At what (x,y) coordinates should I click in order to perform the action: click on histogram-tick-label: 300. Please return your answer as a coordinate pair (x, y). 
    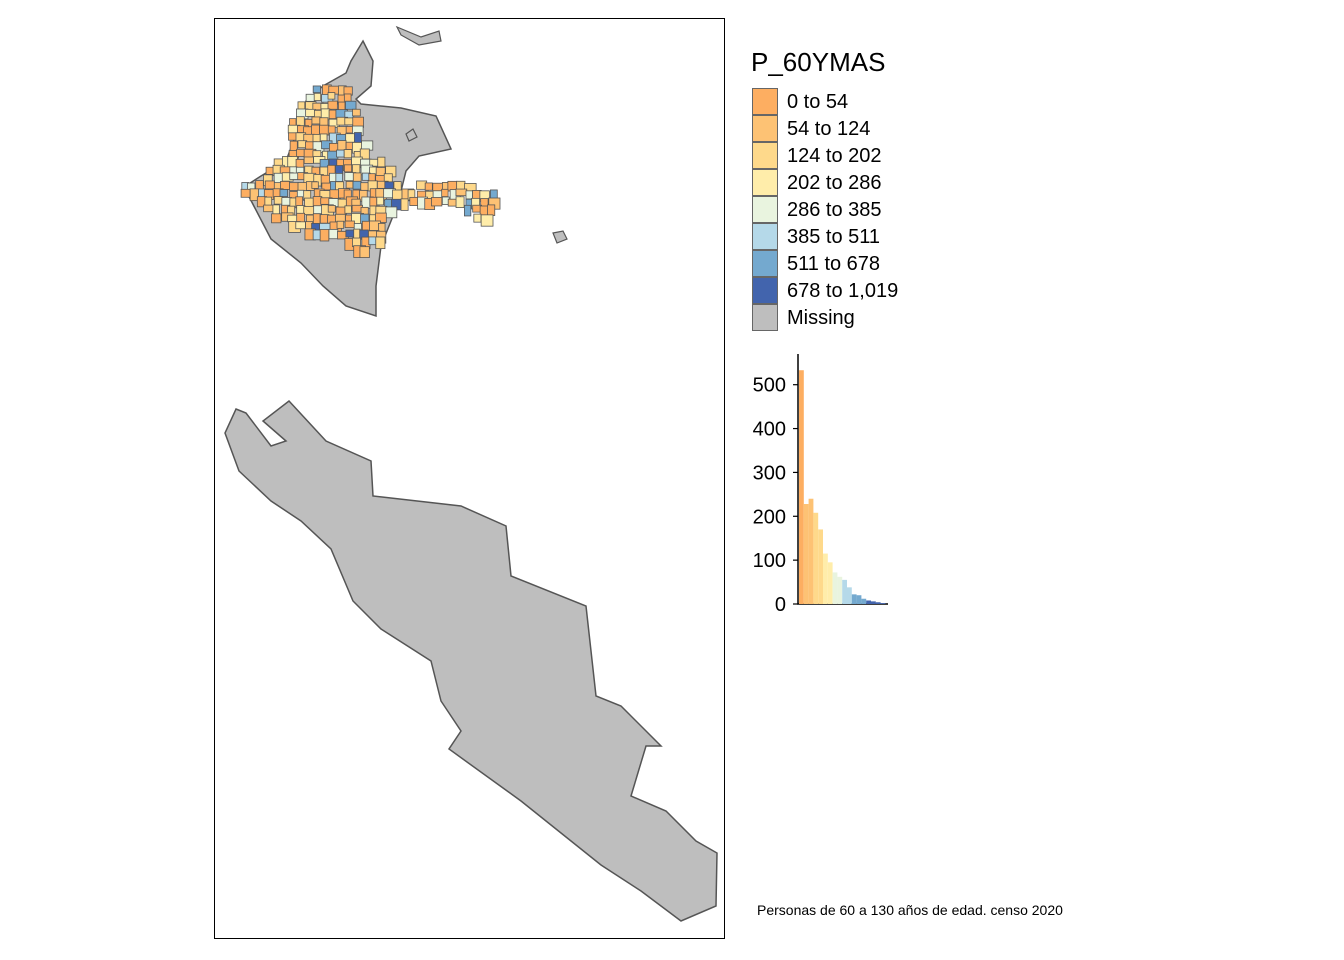
    Looking at the image, I should click on (769, 473).